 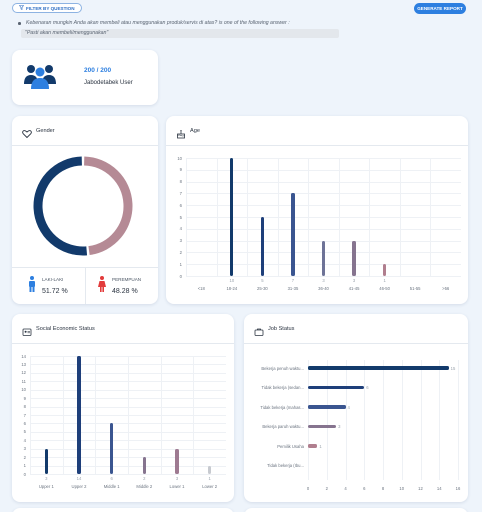 I want to click on y-tick-label: 12, so click(x=23, y=373).